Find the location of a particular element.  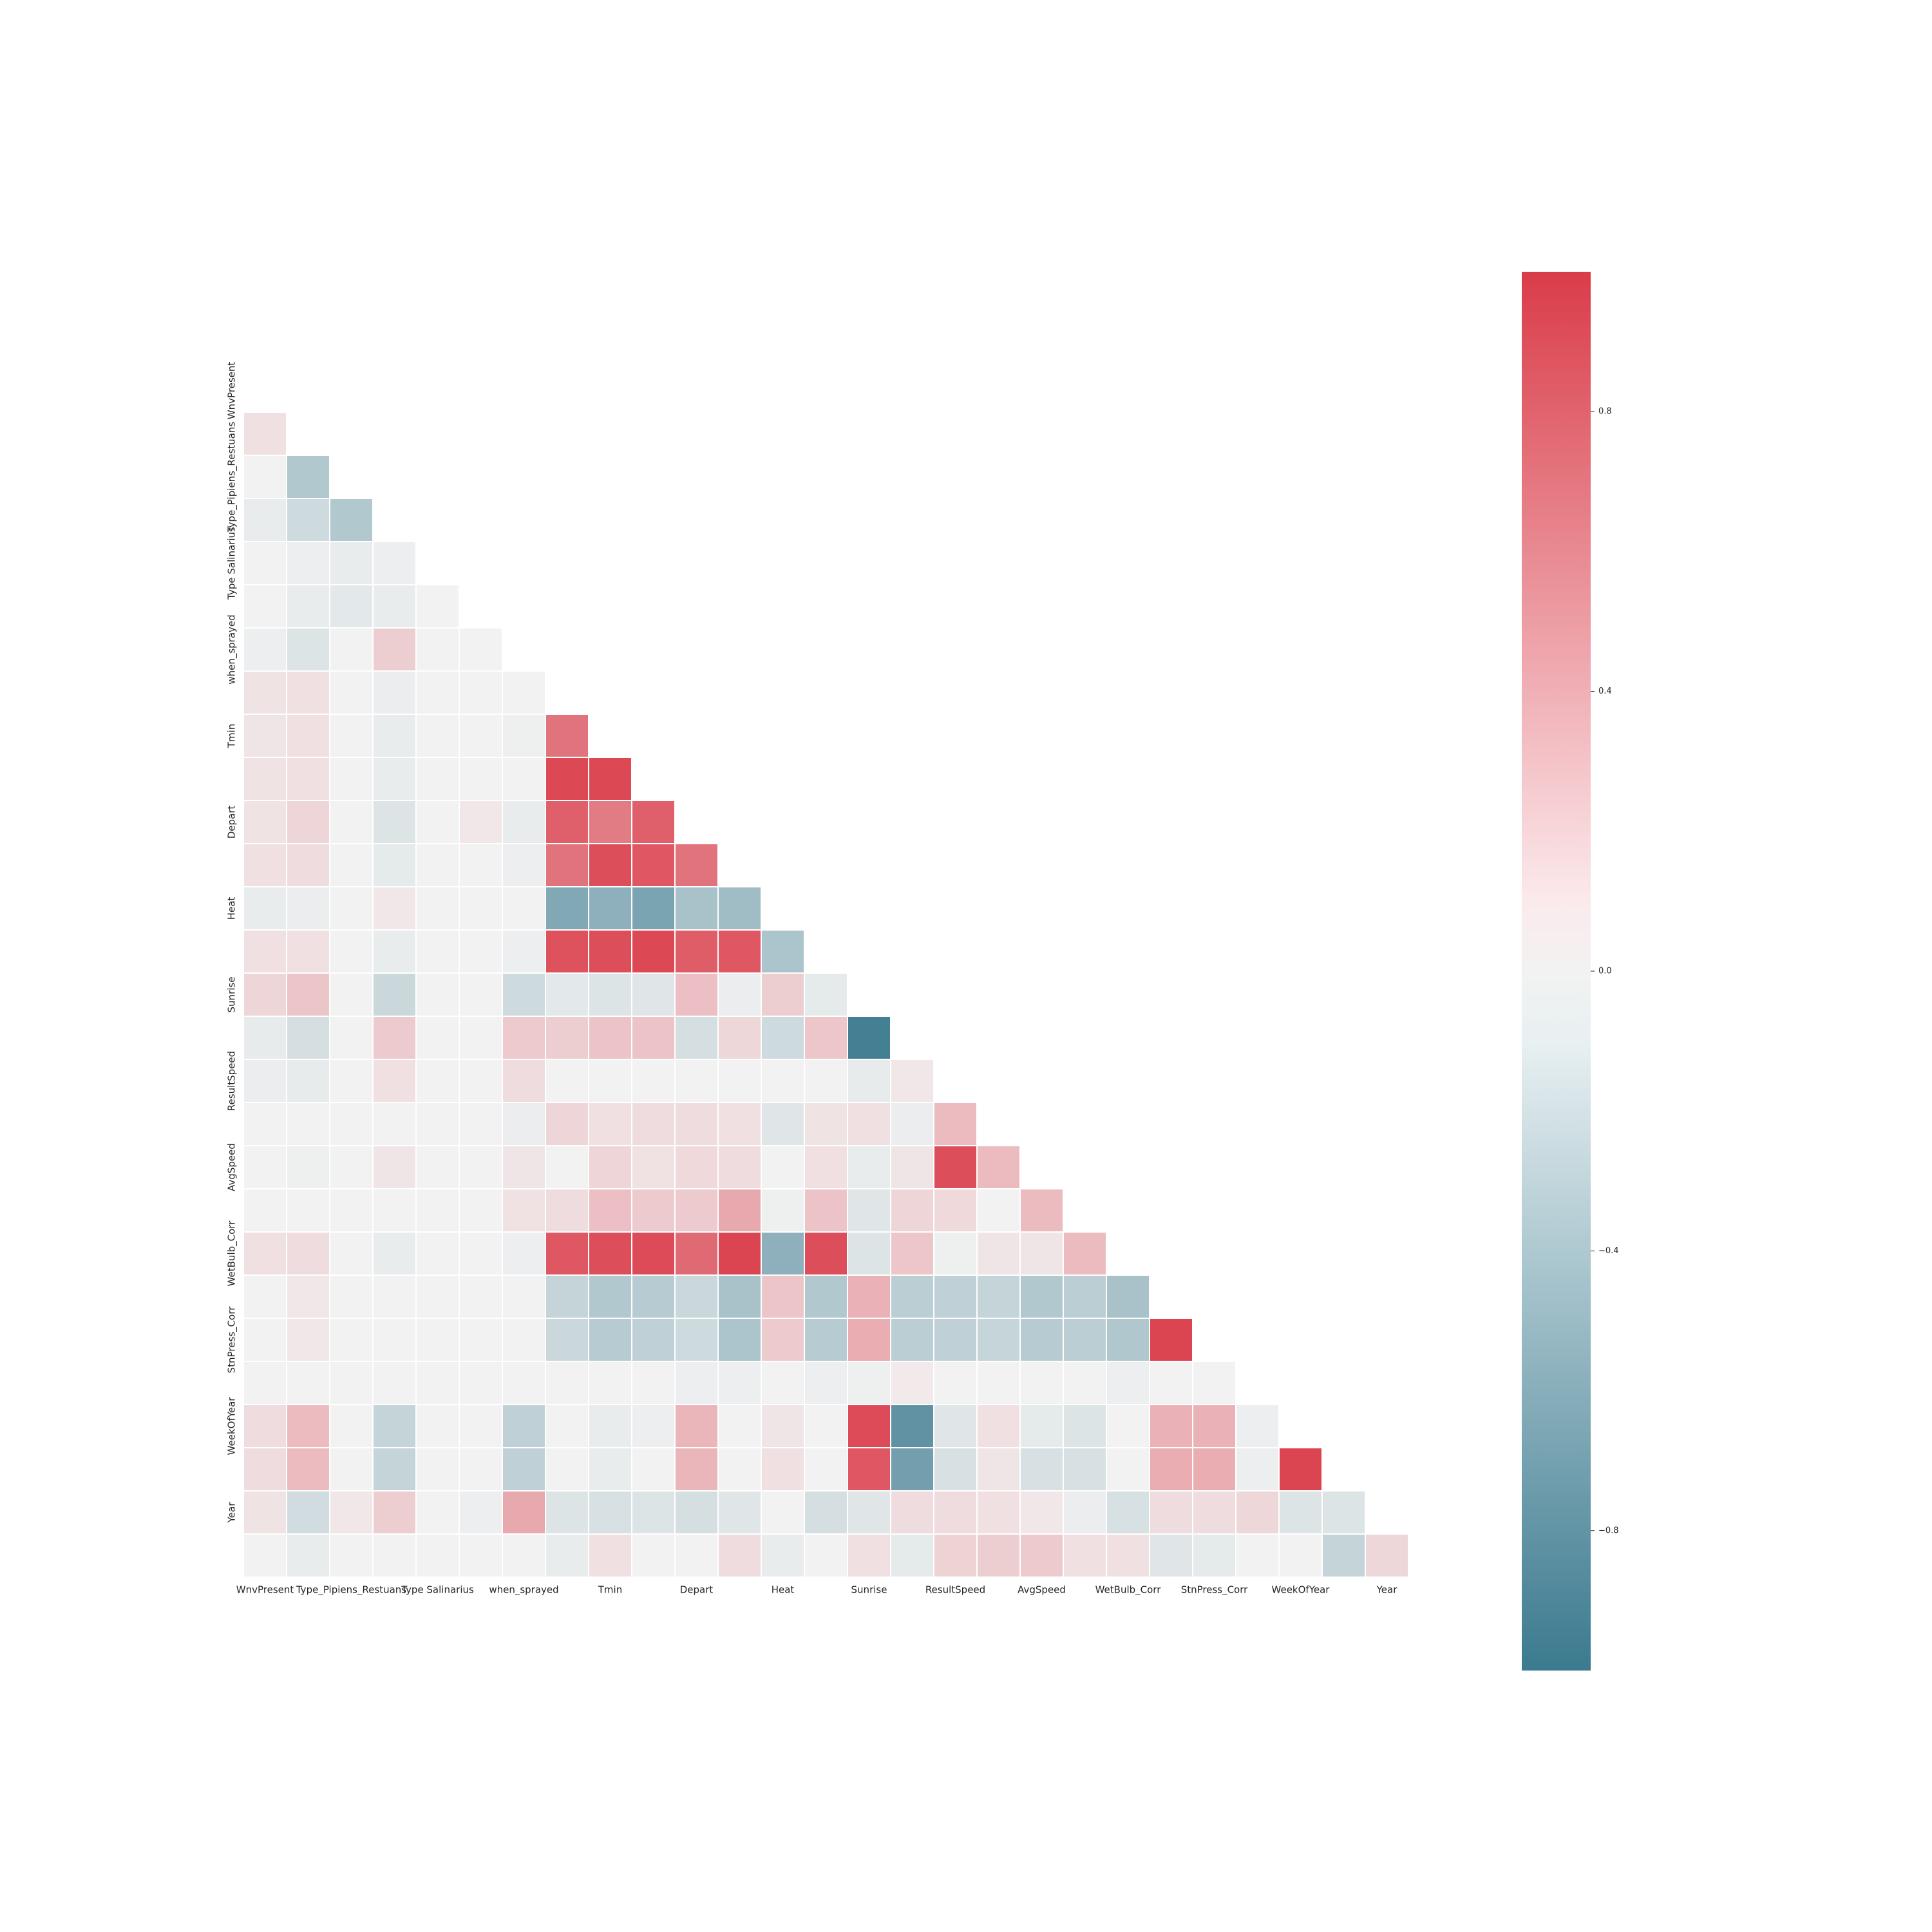

y-tick-label: when_sprayed is located at coordinates (232, 649).